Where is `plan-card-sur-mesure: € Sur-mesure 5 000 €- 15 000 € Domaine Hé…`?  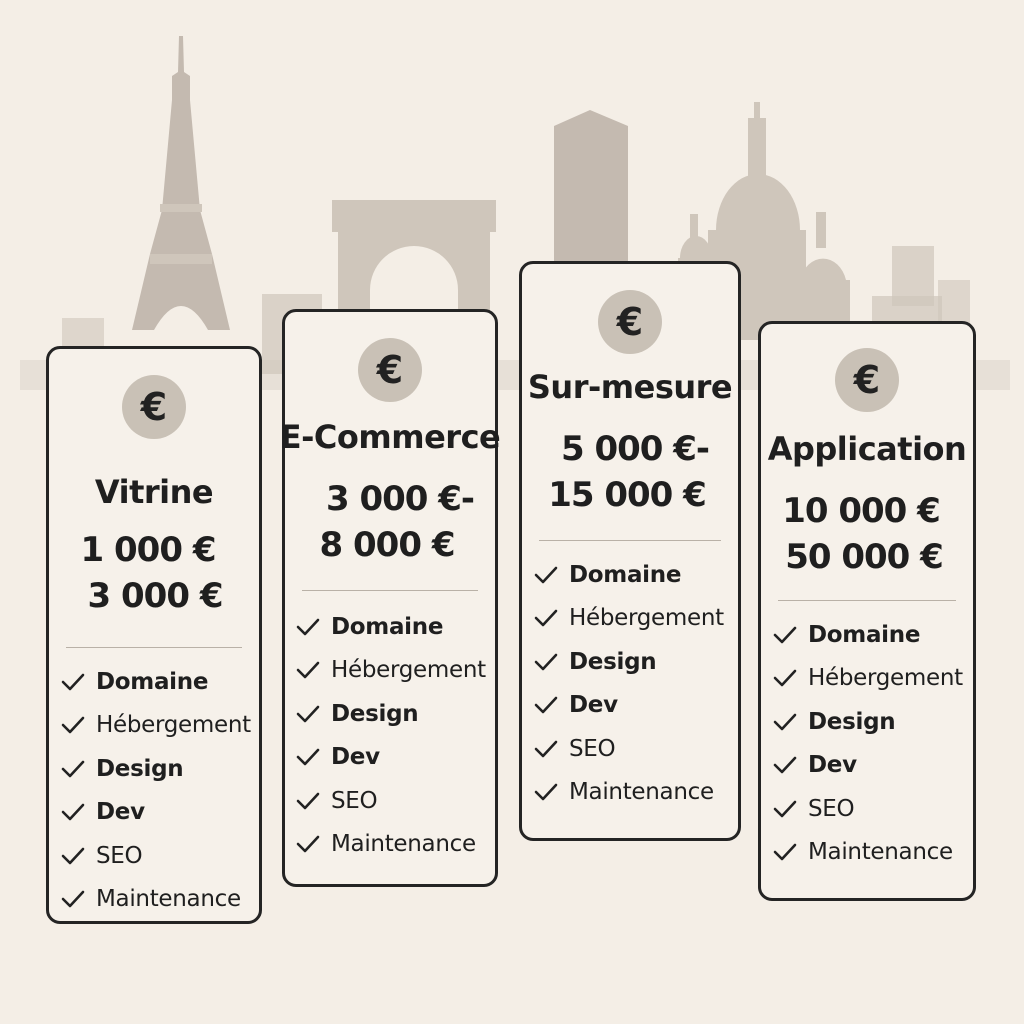 plan-card-sur-mesure: € Sur-mesure 5 000 €- 15 000 € Domaine Hé… is located at coordinates (630, 551).